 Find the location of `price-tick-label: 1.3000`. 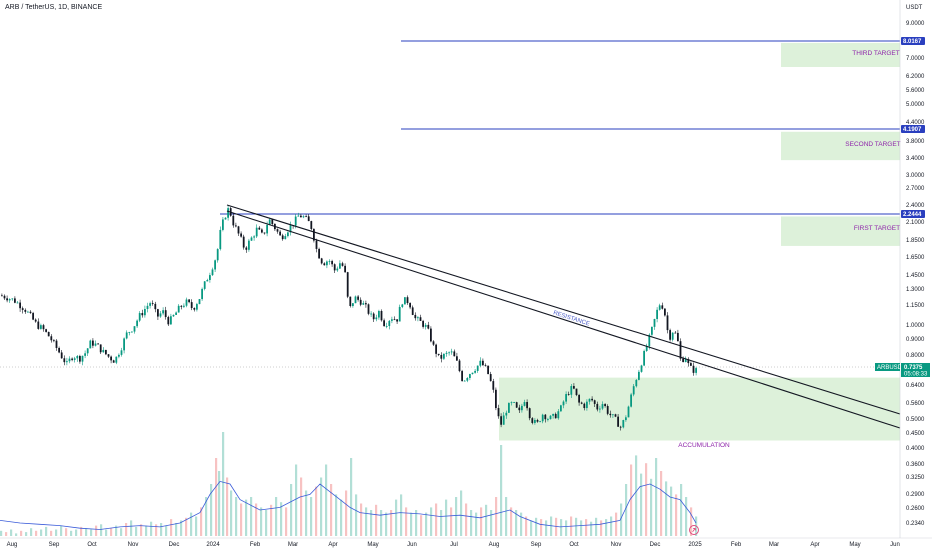

price-tick-label: 1.3000 is located at coordinates (915, 290).